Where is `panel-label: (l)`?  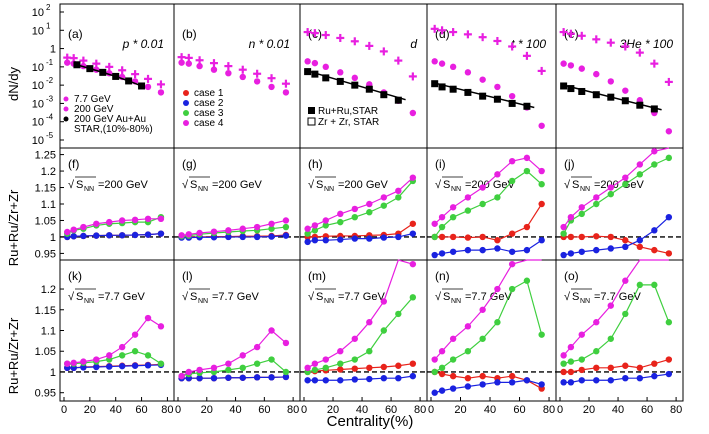
panel-label: (l) is located at coordinates (187, 276).